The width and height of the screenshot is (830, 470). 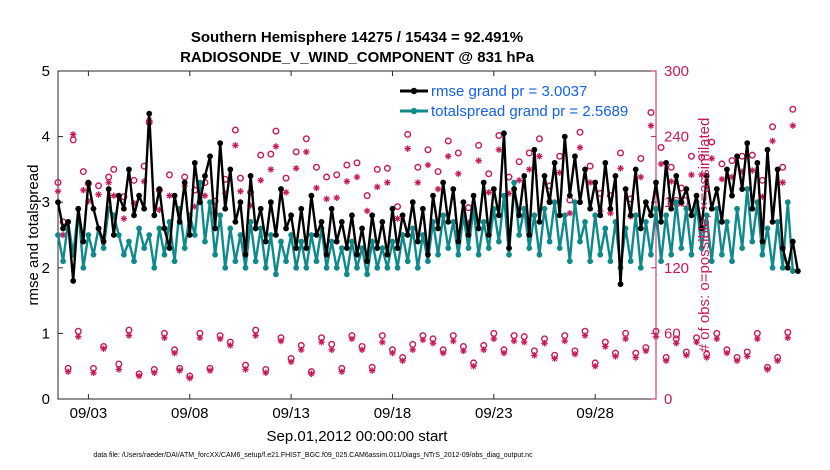 I want to click on y-tick-label: 2, so click(x=46, y=268).